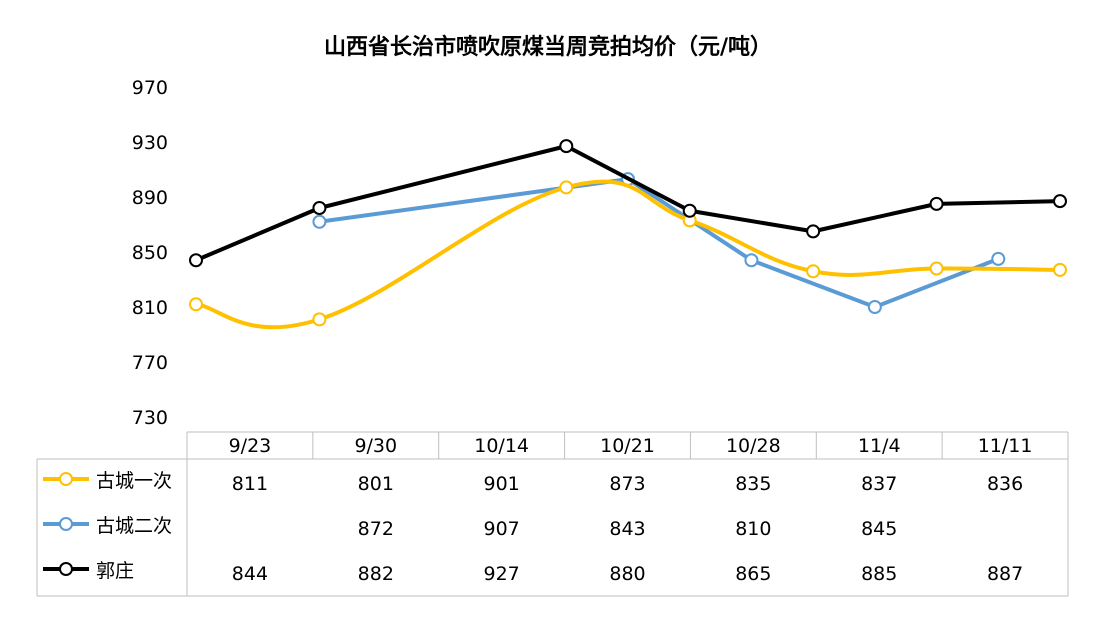 The image size is (1105, 625). I want to click on legend-label: 古城一次, so click(134, 481).